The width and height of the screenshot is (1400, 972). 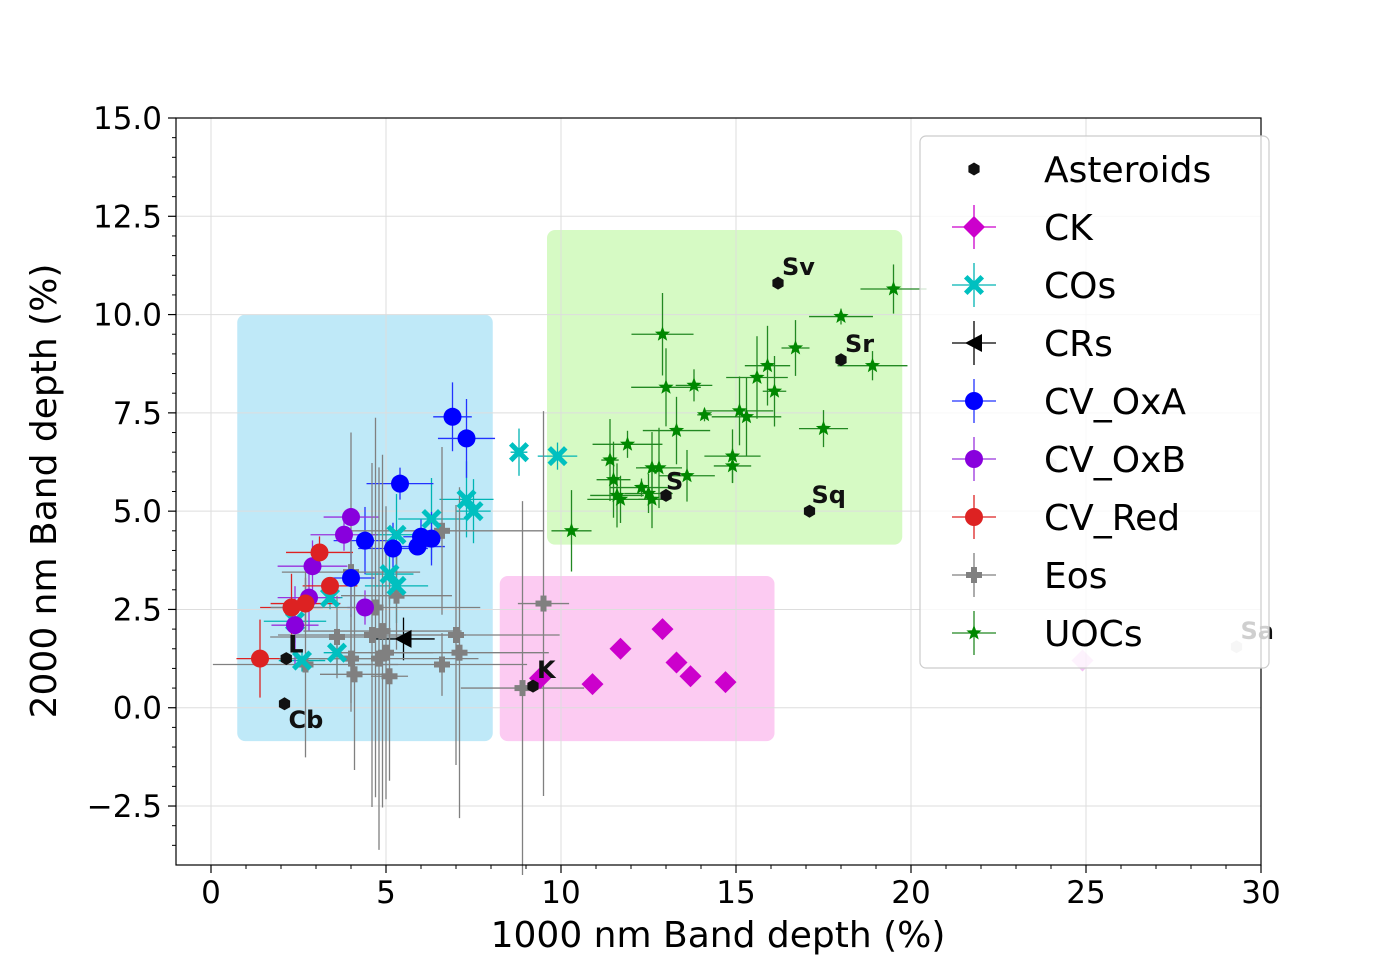 I want to click on asteroid-label: Sq, so click(x=829, y=495).